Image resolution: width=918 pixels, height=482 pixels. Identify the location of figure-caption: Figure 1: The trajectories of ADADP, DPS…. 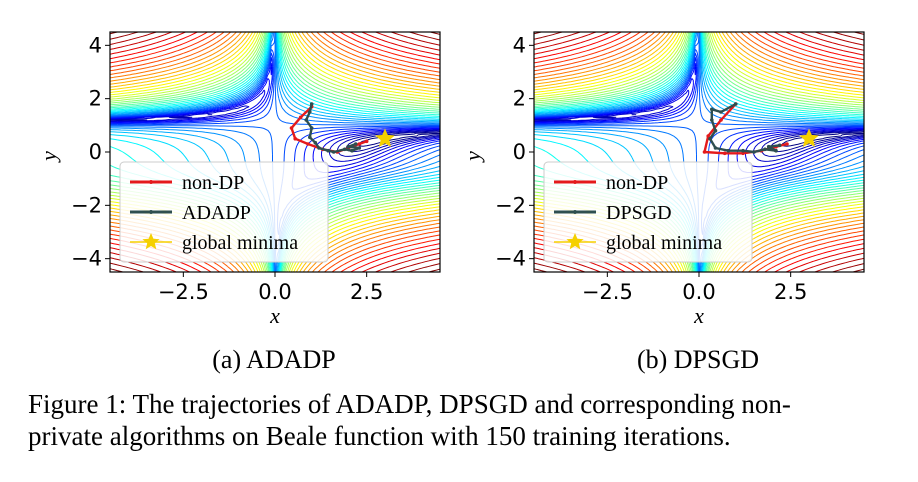
(463, 420).